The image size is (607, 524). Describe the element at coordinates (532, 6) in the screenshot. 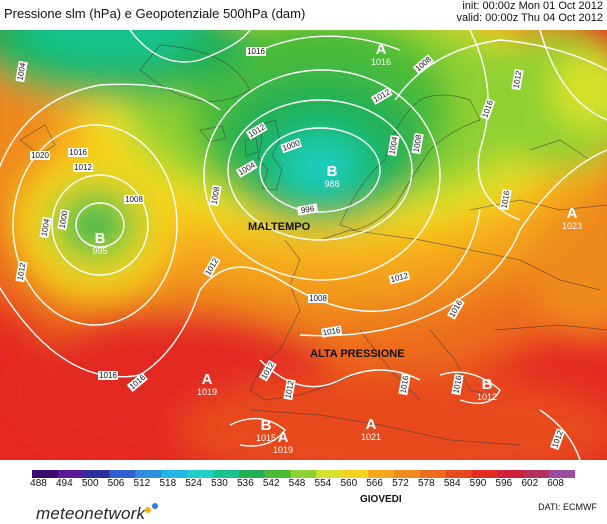

I see `init-time: init: 00:00z Mon 01 Oct 2012` at that location.